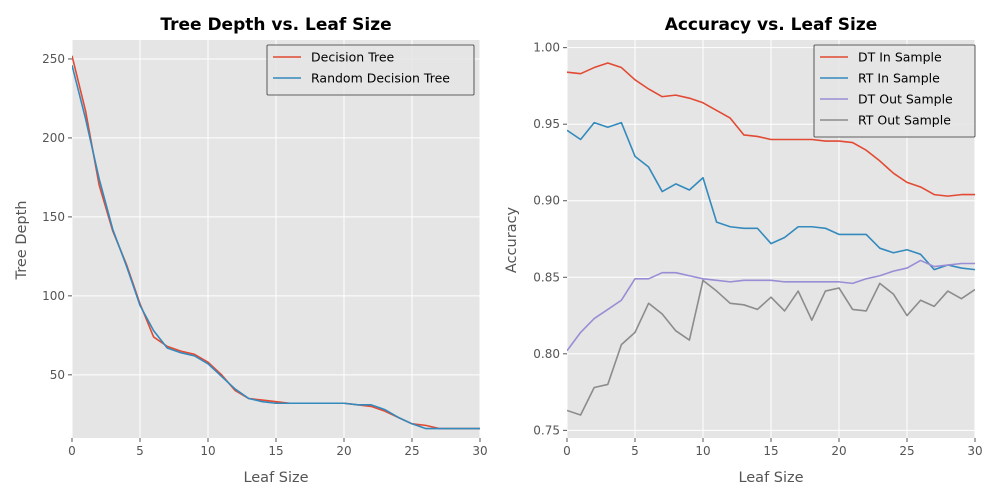 Image resolution: width=1000 pixels, height=500 pixels. I want to click on y-tick-label: 0.90, so click(546, 201).